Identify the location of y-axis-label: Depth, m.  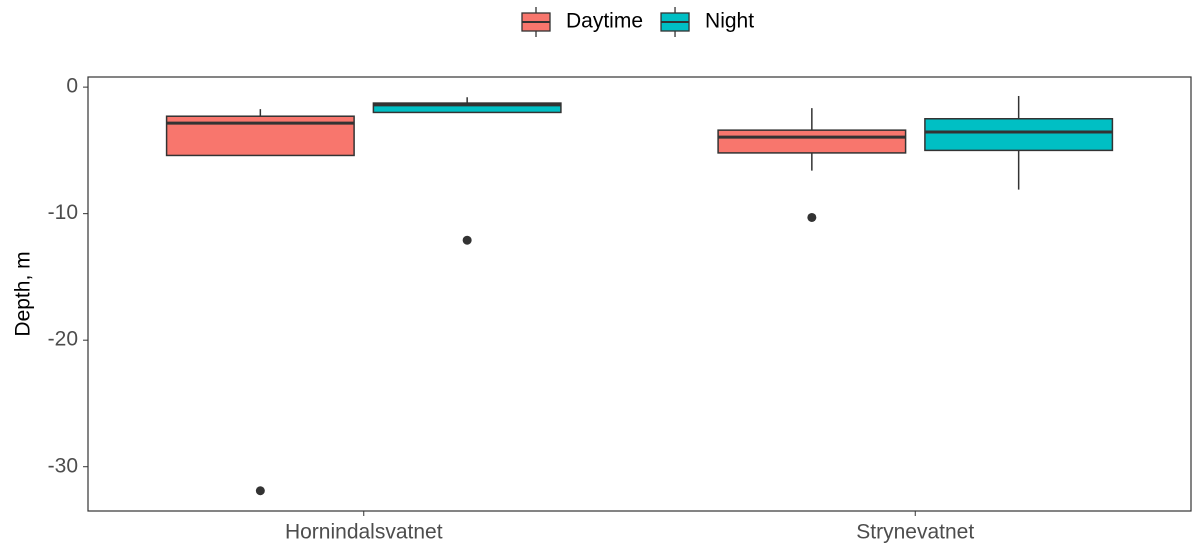
(23, 293).